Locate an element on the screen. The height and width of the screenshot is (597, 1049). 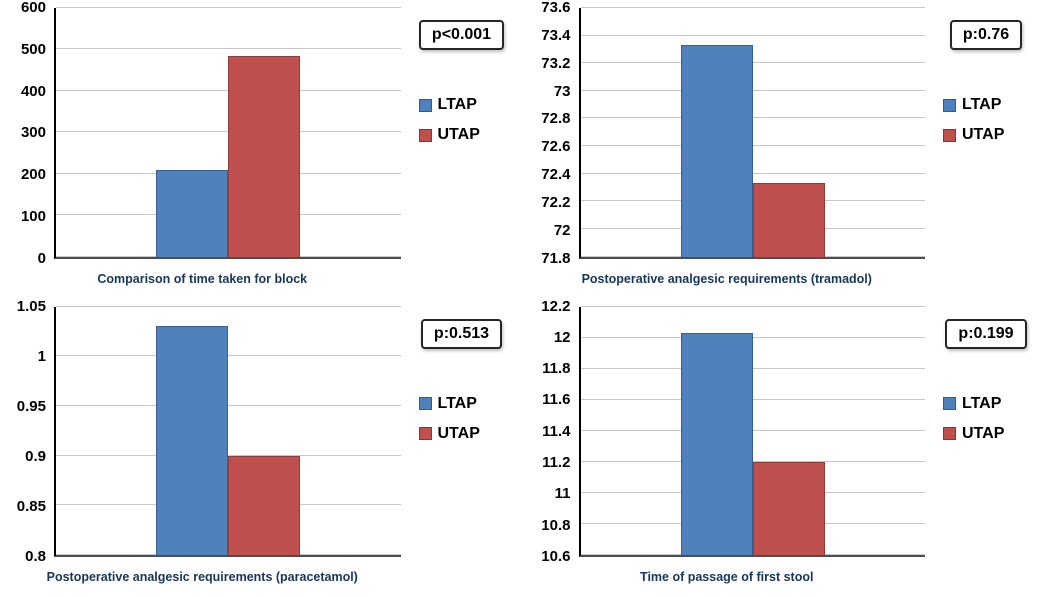
y-tick-label: 12.2 is located at coordinates (556, 306).